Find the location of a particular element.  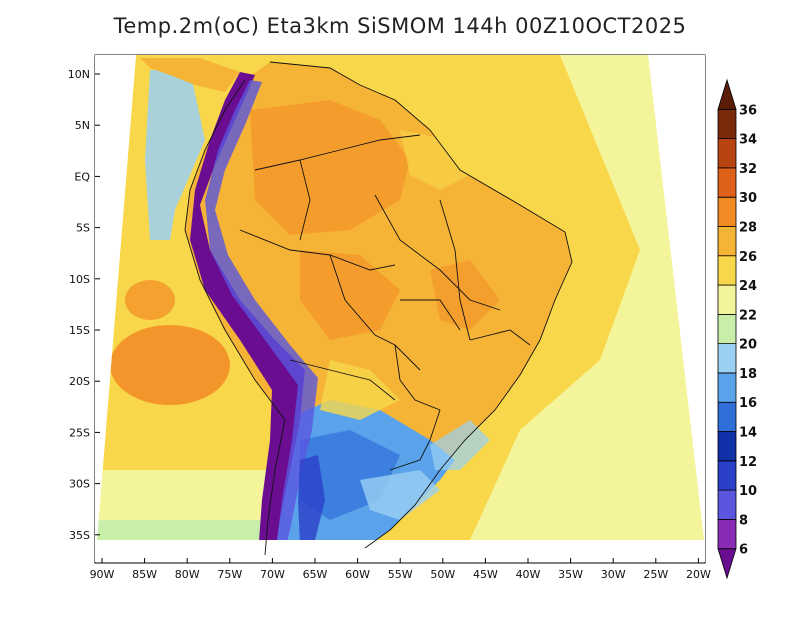

lon-tick-label: 40W is located at coordinates (528, 574).